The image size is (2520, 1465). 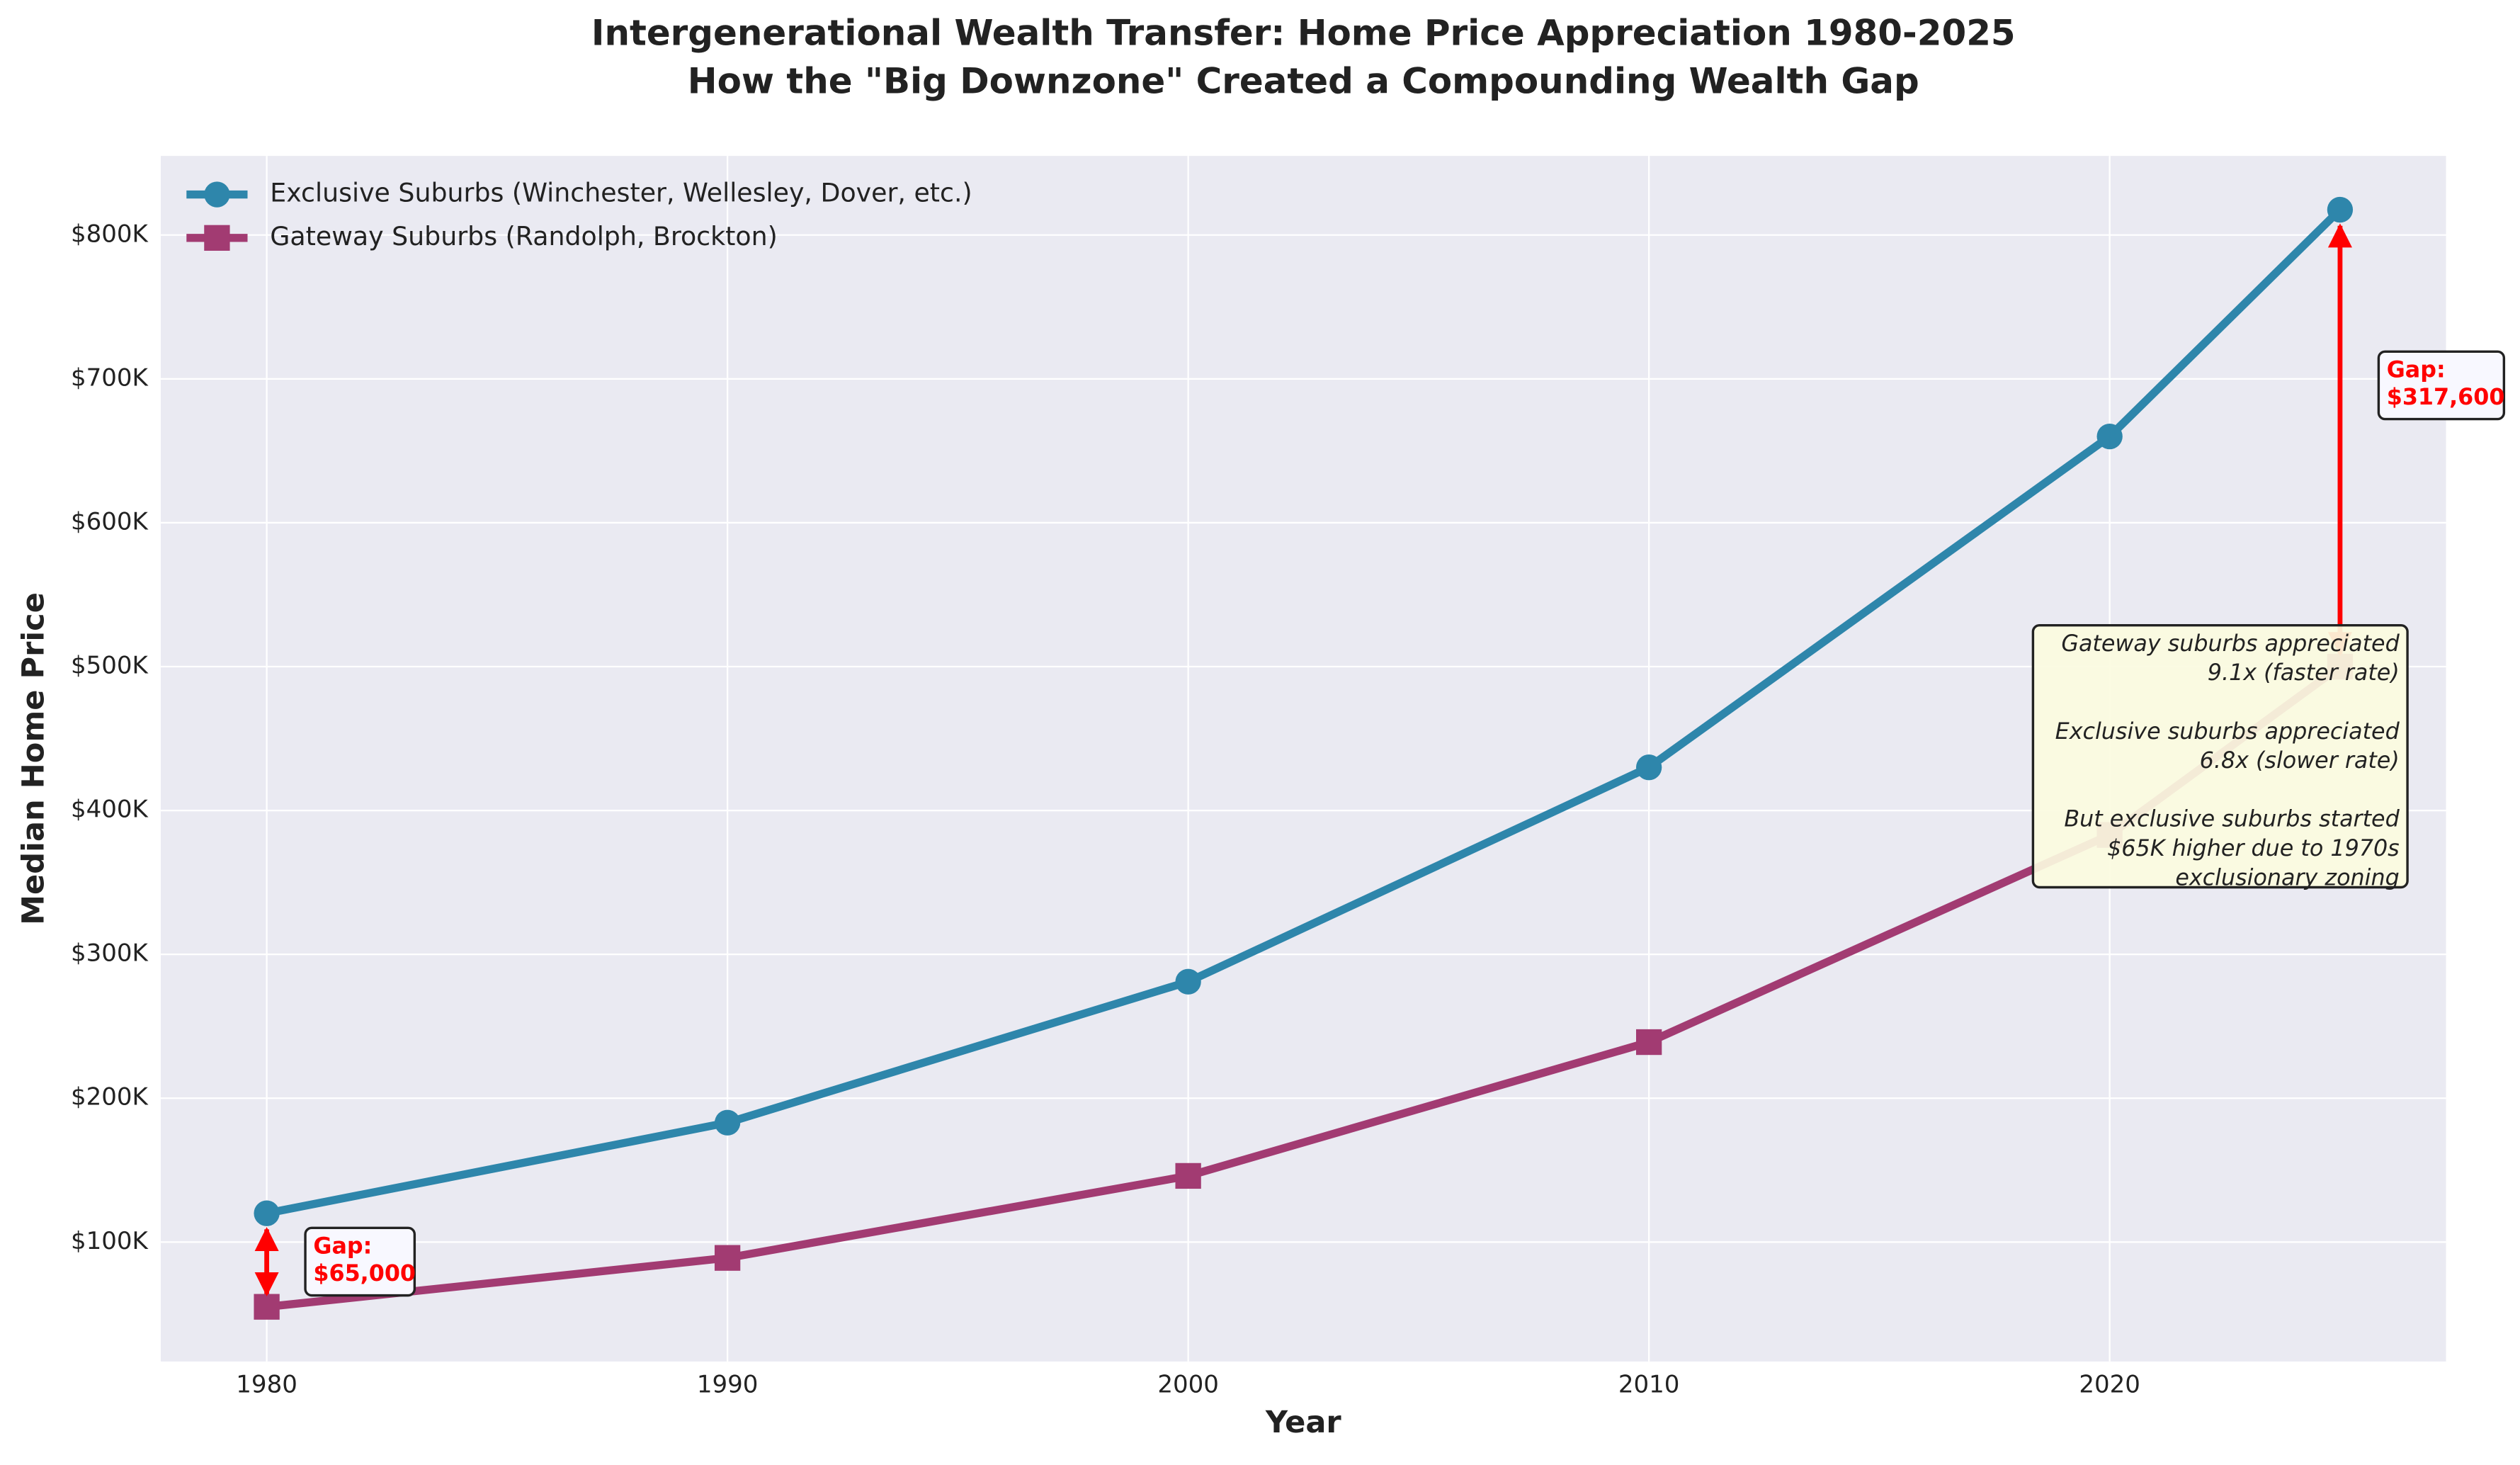 I want to click on x-tick-label: 2000, so click(x=1188, y=1384).